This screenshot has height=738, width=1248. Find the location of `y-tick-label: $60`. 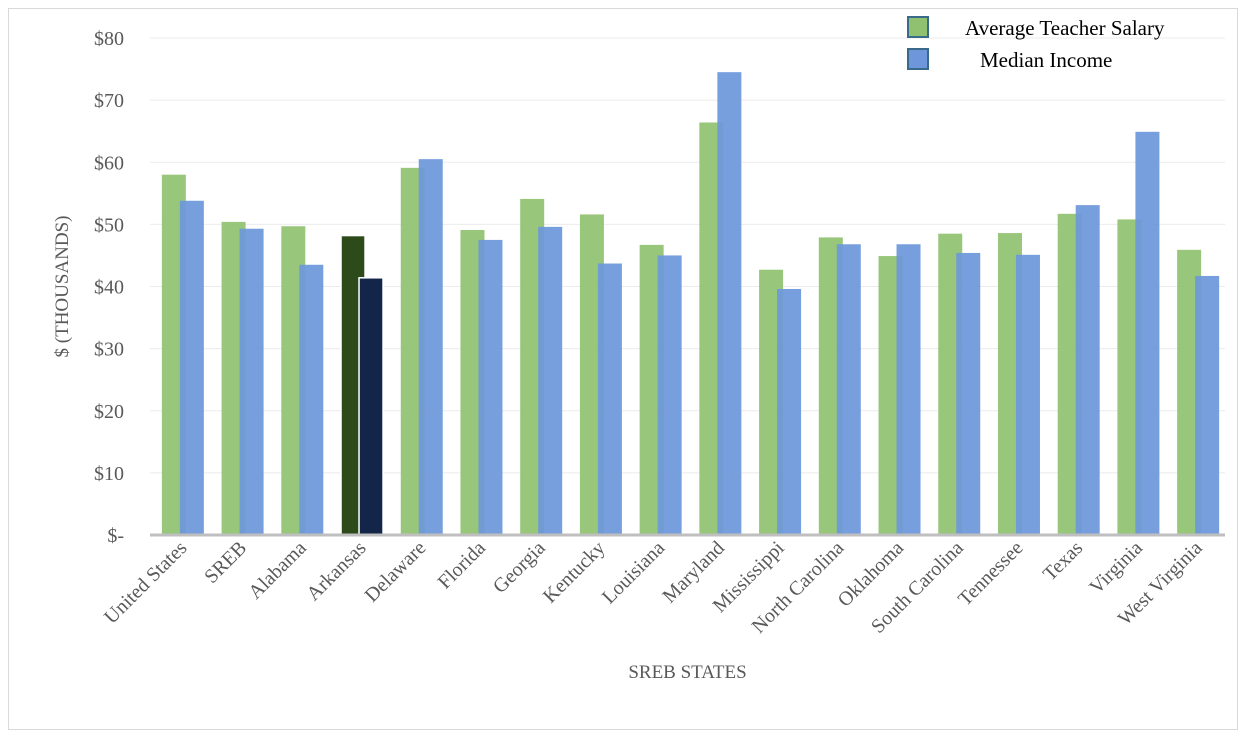

y-tick-label: $60 is located at coordinates (109, 163).